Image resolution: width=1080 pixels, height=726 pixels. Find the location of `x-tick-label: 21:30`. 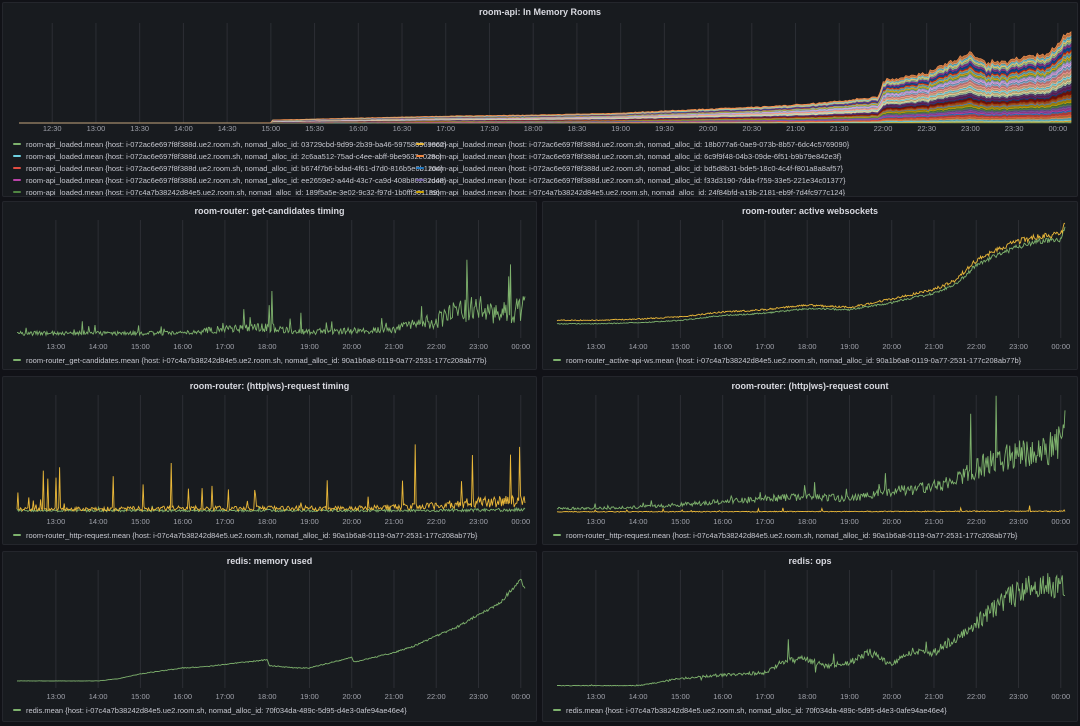

x-tick-label: 21:30 is located at coordinates (839, 128).